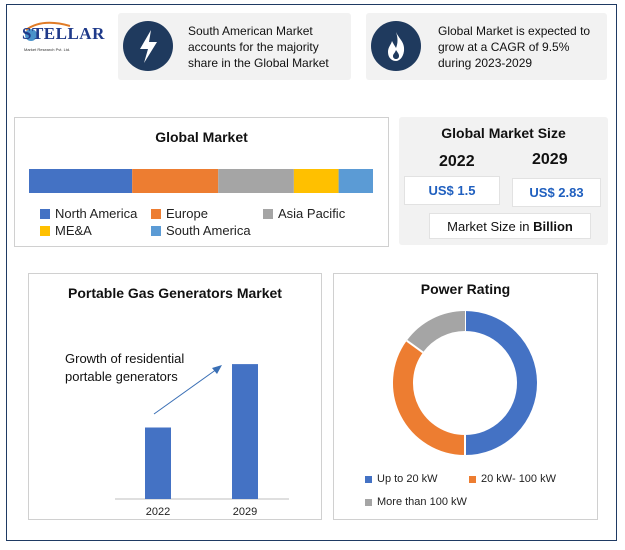 This screenshot has width=625, height=550. Describe the element at coordinates (422, 502) in the screenshot. I see `legend-label: More than 100 kW` at that location.